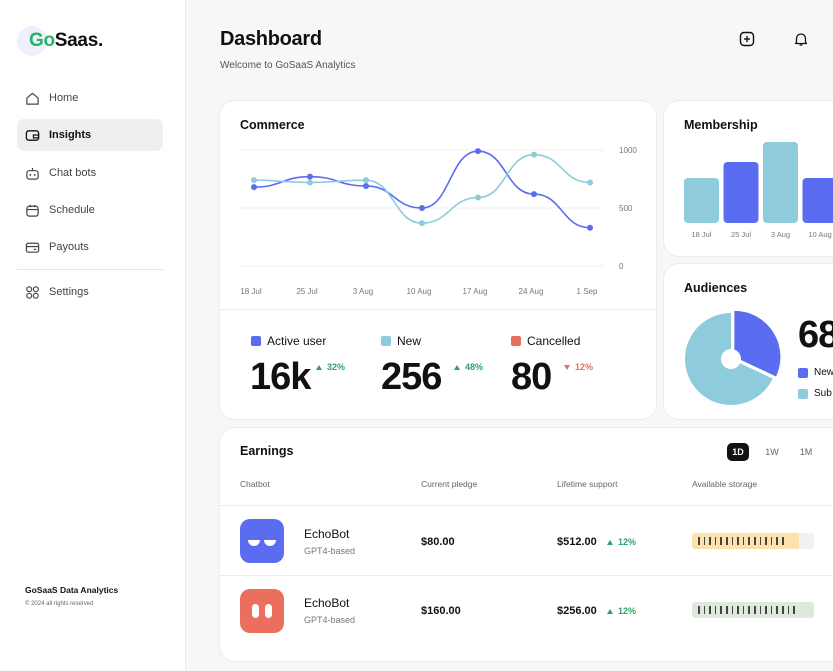 The height and width of the screenshot is (671, 833). I want to click on bot-name: EchoBot, so click(327, 534).